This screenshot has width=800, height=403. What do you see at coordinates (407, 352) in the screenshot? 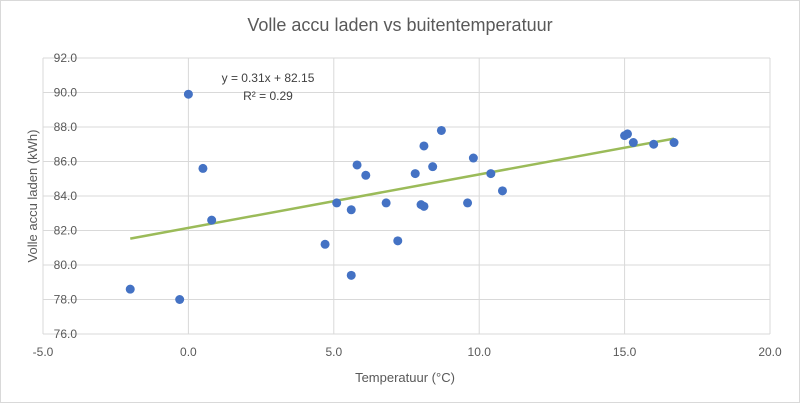
I see `x-tick-labels: -5.0 0.0 5.0 10.0 15.0 20.0` at bounding box center [407, 352].